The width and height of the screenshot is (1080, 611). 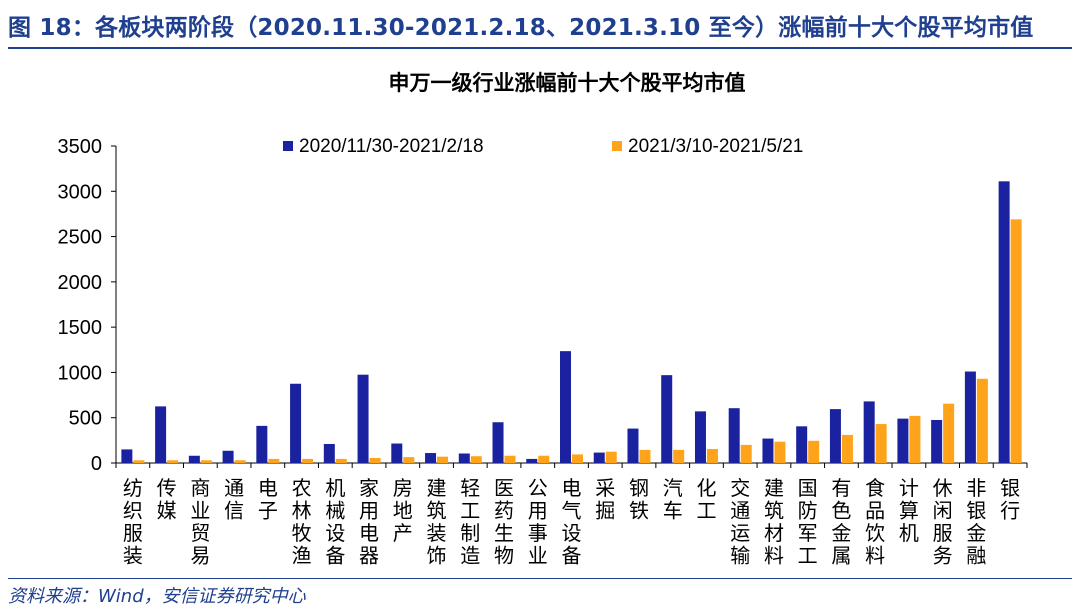 I want to click on x-tick-label: 电气设备, so click(x=572, y=522).